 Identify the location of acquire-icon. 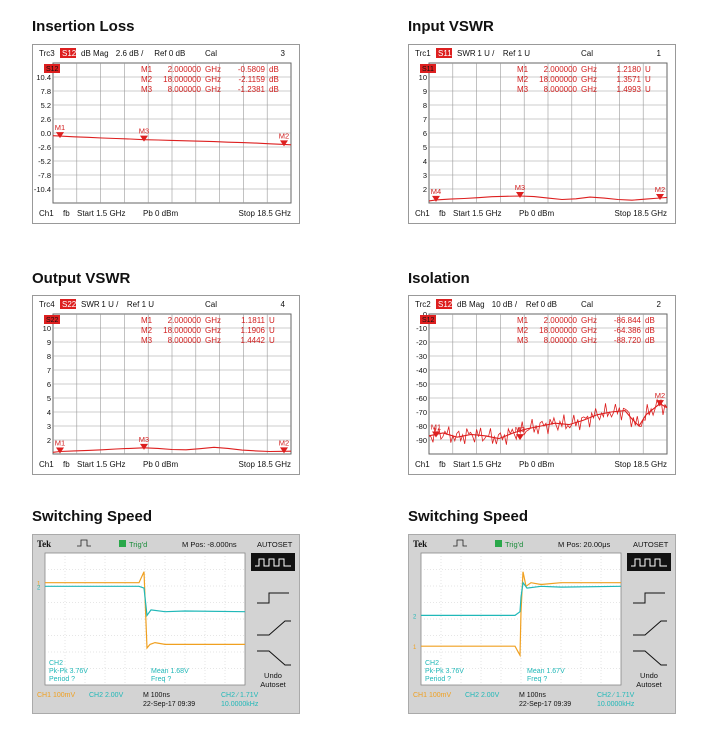
(460, 543).